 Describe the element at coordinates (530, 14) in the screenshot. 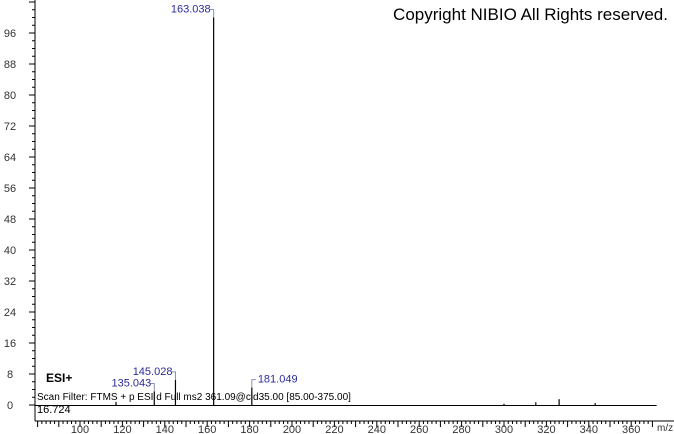

I see `copyright-text: Copyright NIBIO All Rights reserved.` at that location.